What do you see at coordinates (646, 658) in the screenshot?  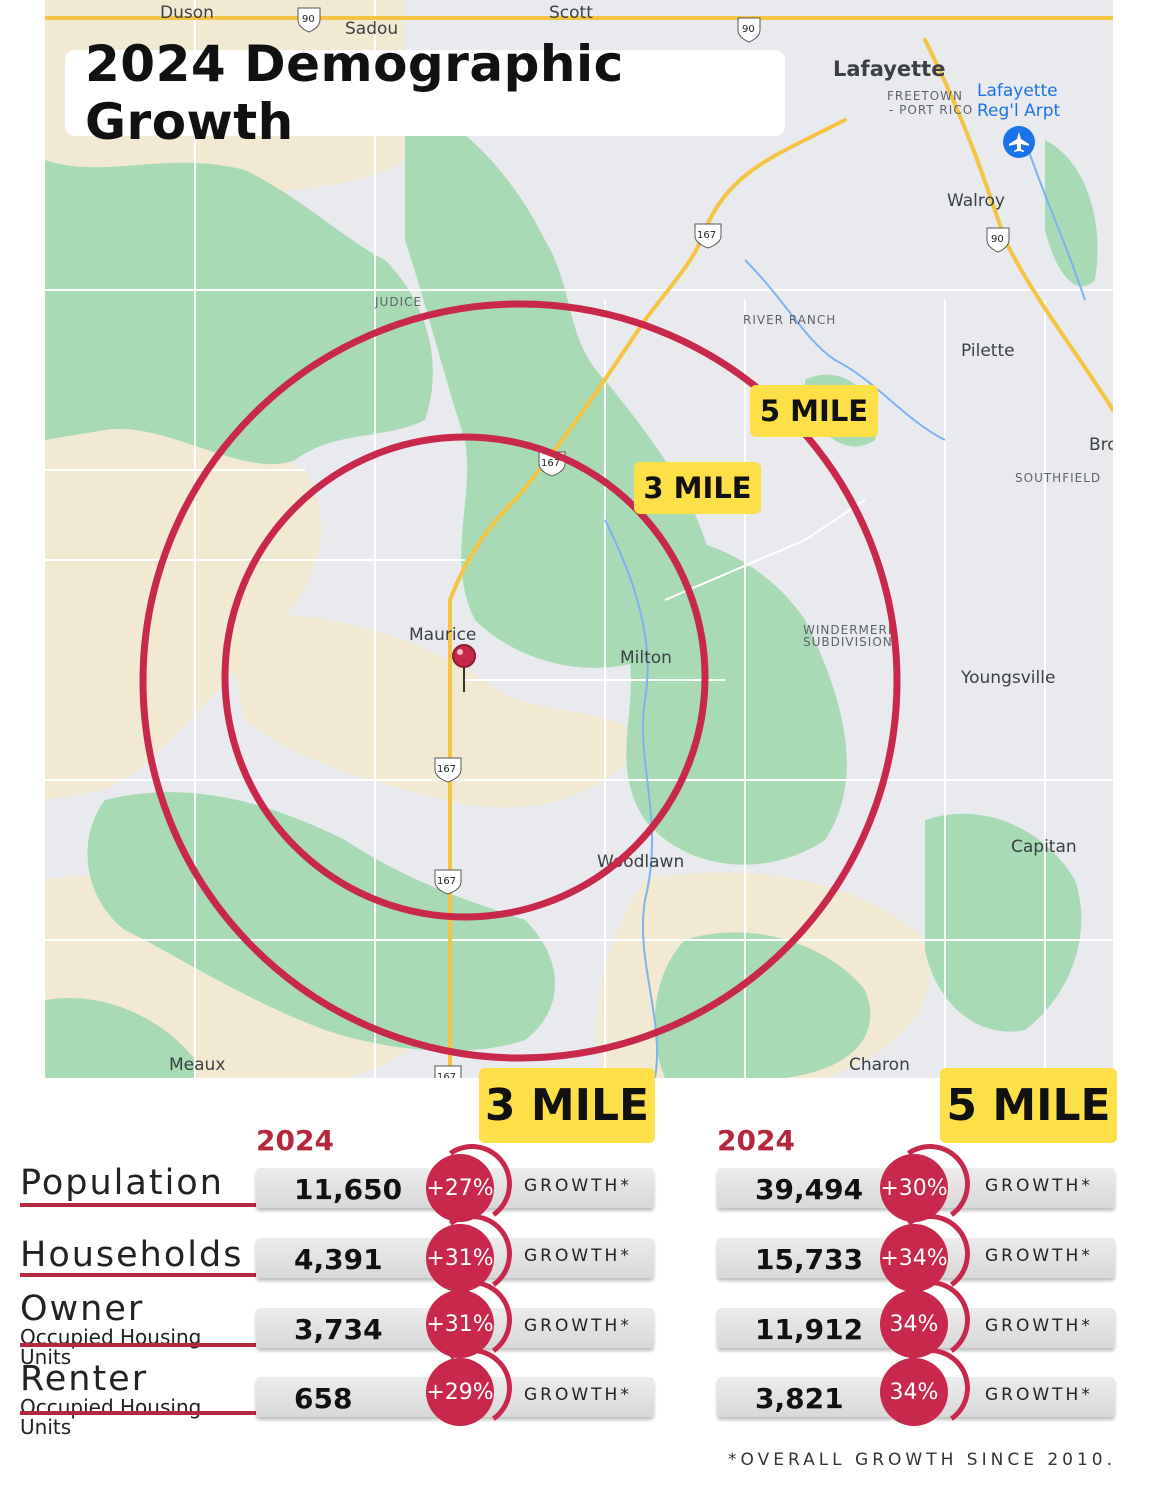 I see `place-label: Milton` at bounding box center [646, 658].